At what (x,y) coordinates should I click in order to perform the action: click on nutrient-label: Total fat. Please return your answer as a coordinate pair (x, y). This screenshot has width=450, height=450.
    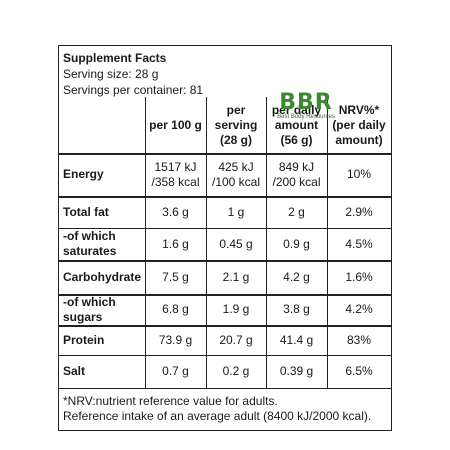
    Looking at the image, I should click on (86, 211).